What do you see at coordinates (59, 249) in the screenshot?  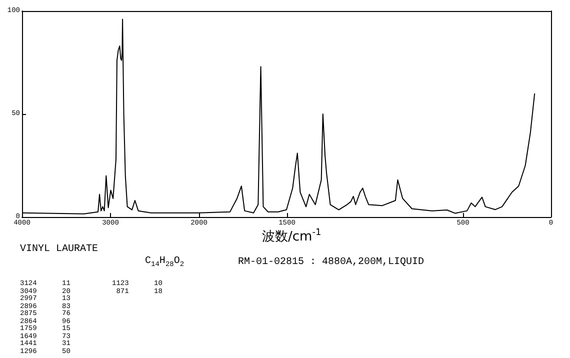 I see `text: VINYL LAURATE` at bounding box center [59, 249].